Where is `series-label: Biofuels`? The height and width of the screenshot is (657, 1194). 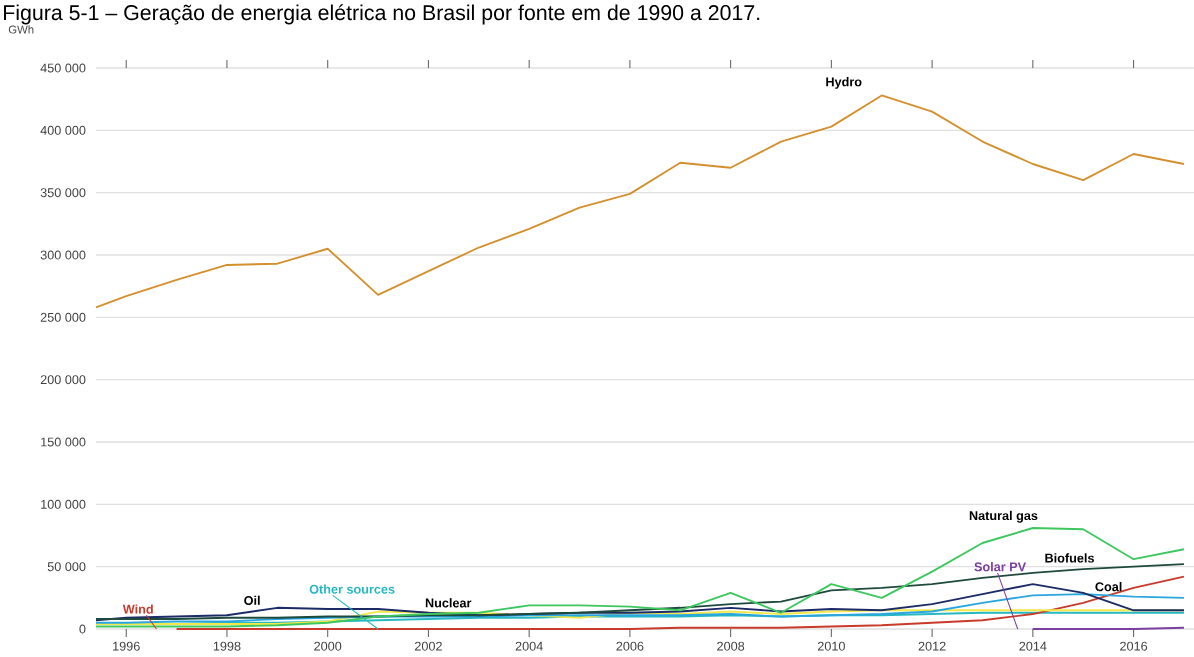
series-label: Biofuels is located at coordinates (1069, 558).